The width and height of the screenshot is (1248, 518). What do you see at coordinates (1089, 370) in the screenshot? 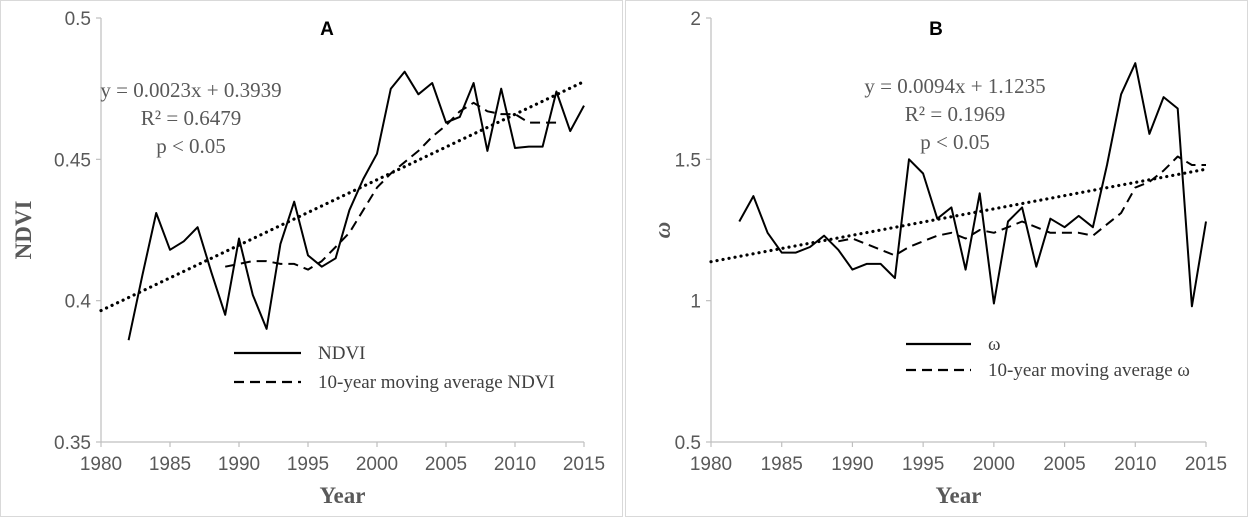
I see `legend-label: 10-year moving average ω` at bounding box center [1089, 370].